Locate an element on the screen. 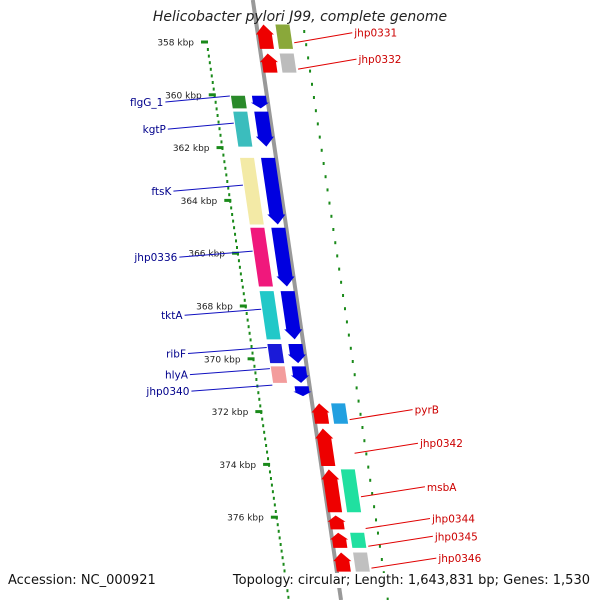 Image resolution: width=600 pixels, height=600 pixels. gene-label-forward: tktA is located at coordinates (172, 316).